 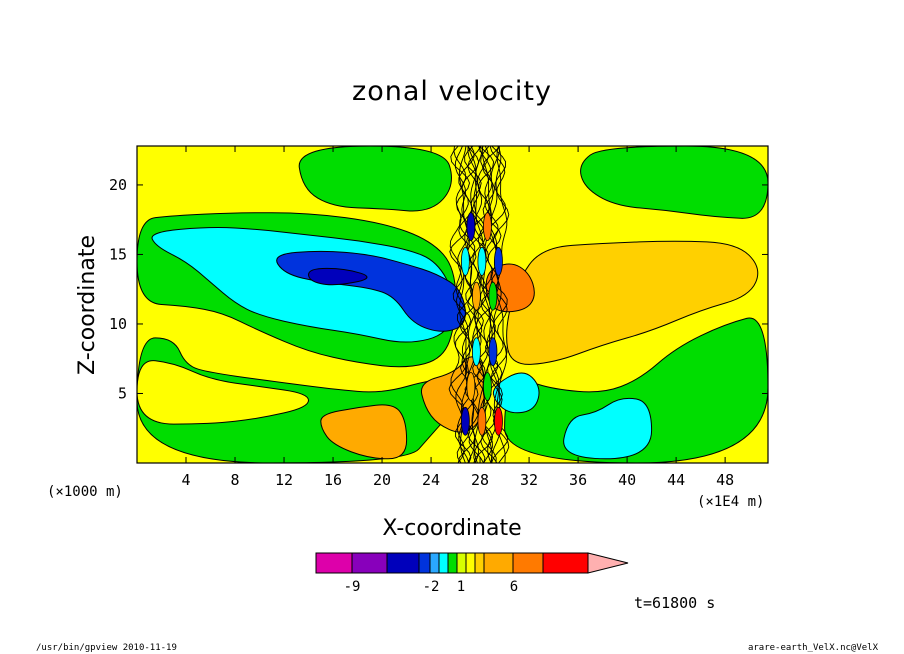 I want to click on x-tick-label: 40, so click(x=627, y=480).